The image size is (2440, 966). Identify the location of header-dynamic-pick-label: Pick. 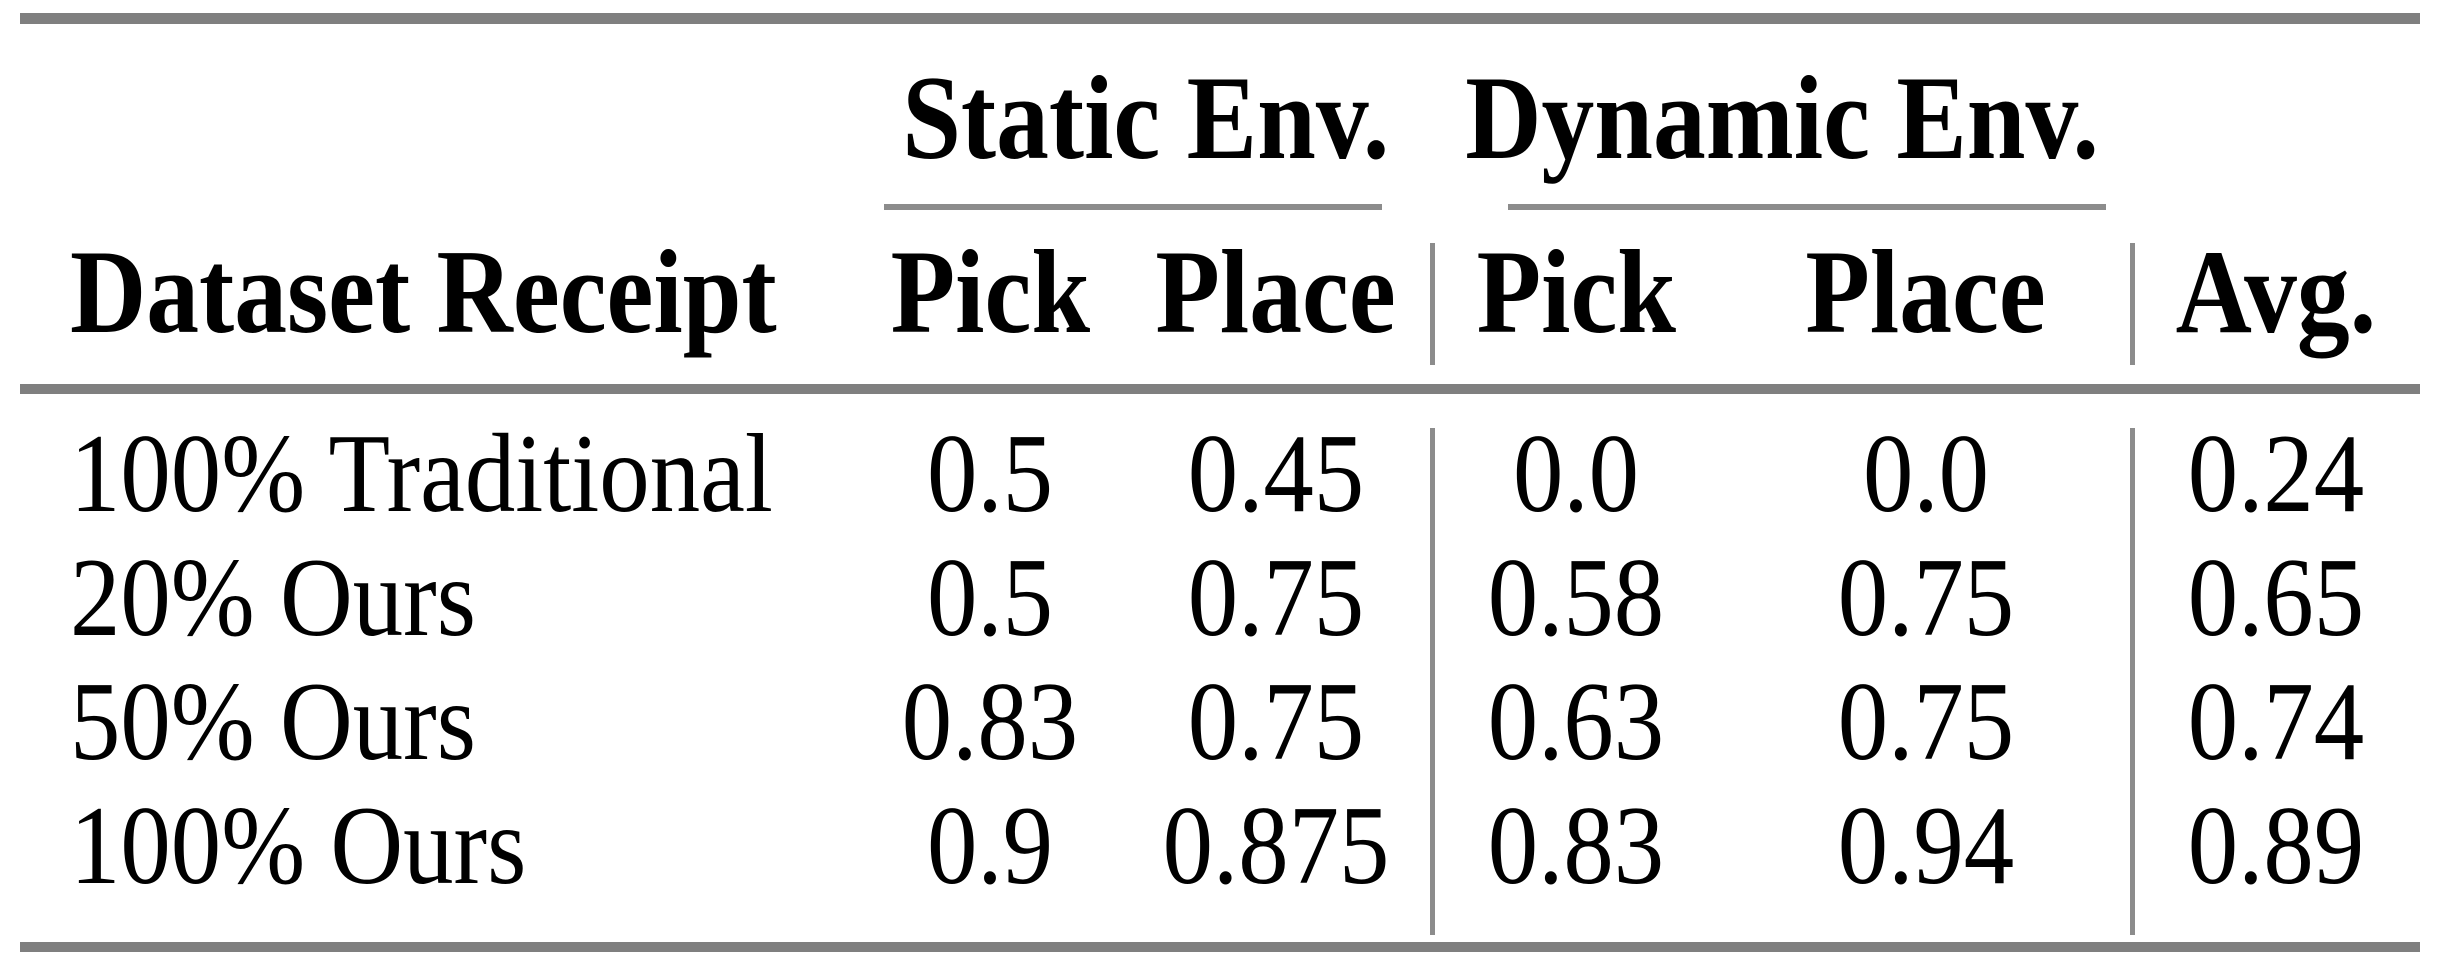
(1576, 291).